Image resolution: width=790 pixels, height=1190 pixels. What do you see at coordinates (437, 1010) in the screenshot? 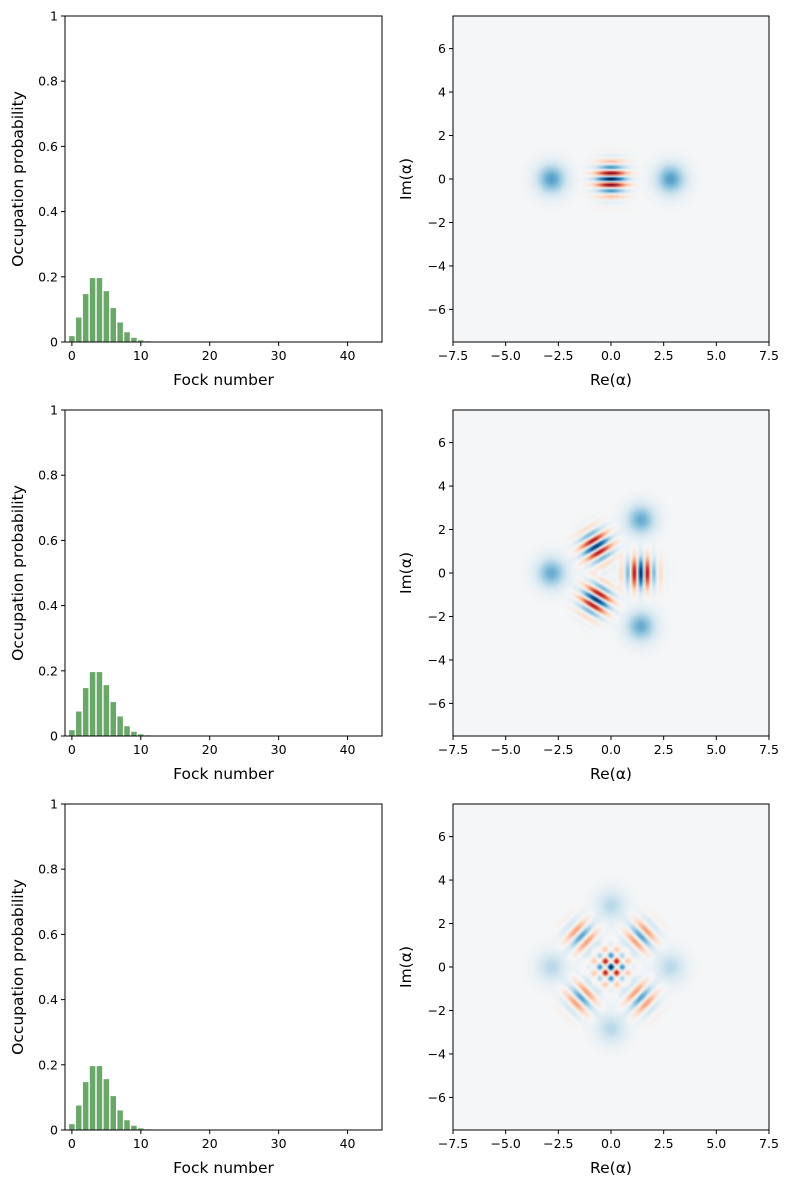
I see `y-tick-label: −2` at bounding box center [437, 1010].